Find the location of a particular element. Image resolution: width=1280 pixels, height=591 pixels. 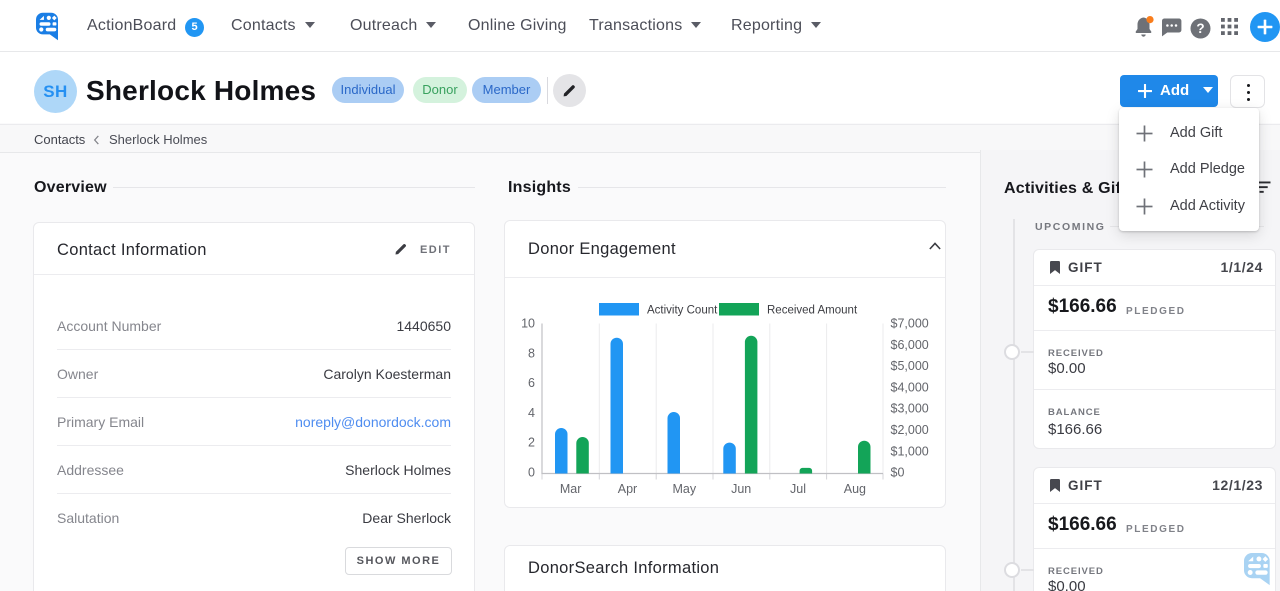

svg-text: $5,000 is located at coordinates (910, 366).